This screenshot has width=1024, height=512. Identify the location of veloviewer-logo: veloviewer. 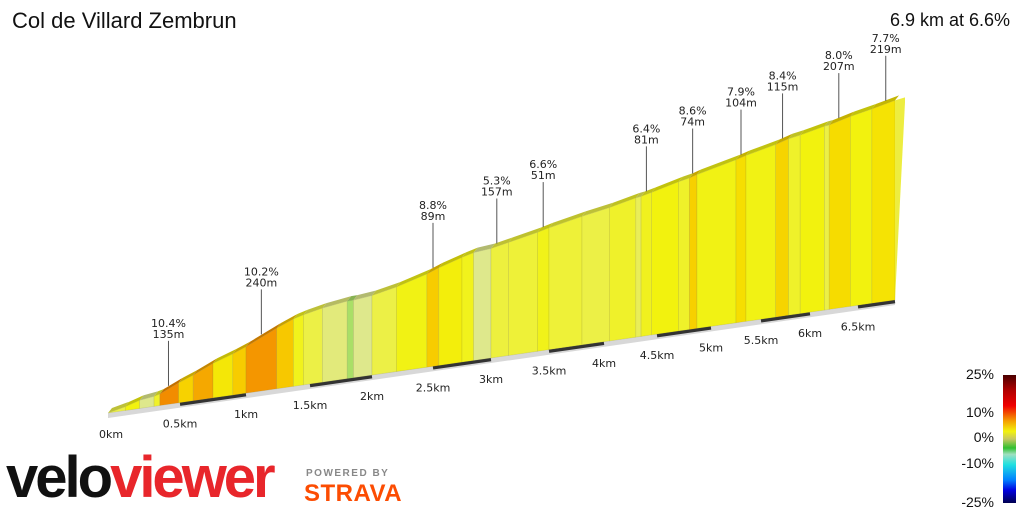
(141, 477).